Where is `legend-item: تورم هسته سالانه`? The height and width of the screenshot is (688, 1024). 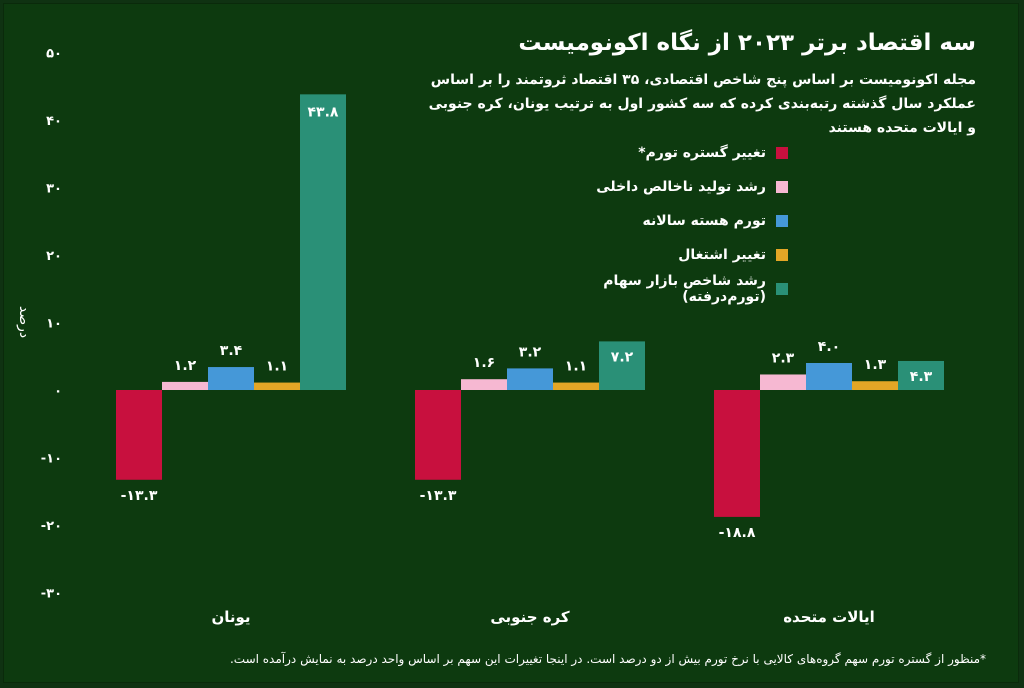
legend-item: تورم هسته سالانه is located at coordinates (658, 221).